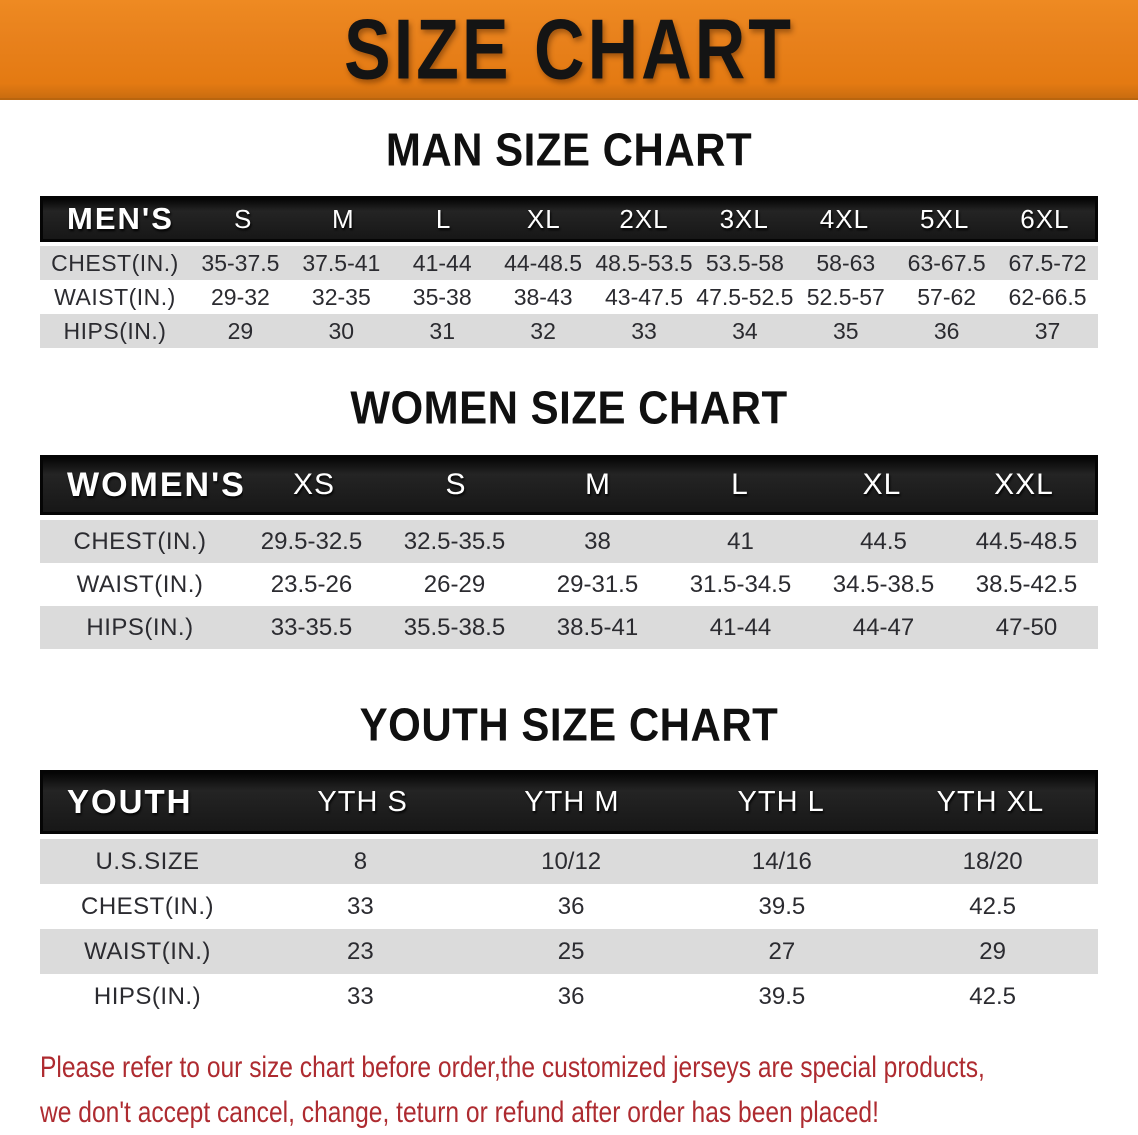 The height and width of the screenshot is (1135, 1138). I want to click on table-row-chest: CHEST(IN.) 33 36 39.5 42.5, so click(569, 906).